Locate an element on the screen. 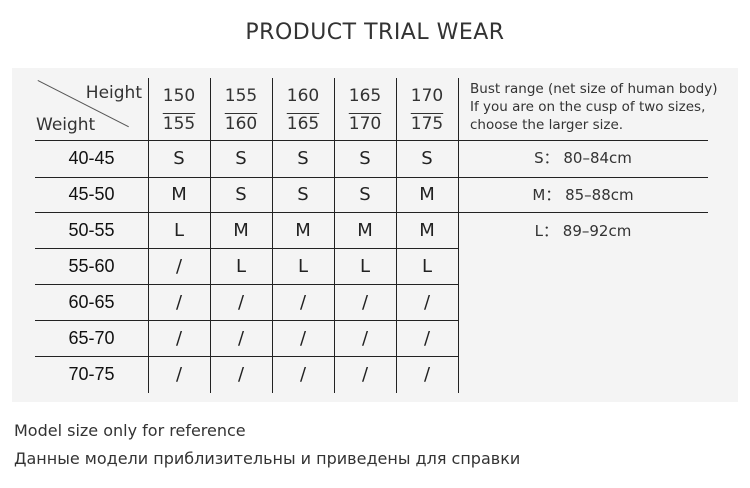  height-to: 175 is located at coordinates (427, 124).